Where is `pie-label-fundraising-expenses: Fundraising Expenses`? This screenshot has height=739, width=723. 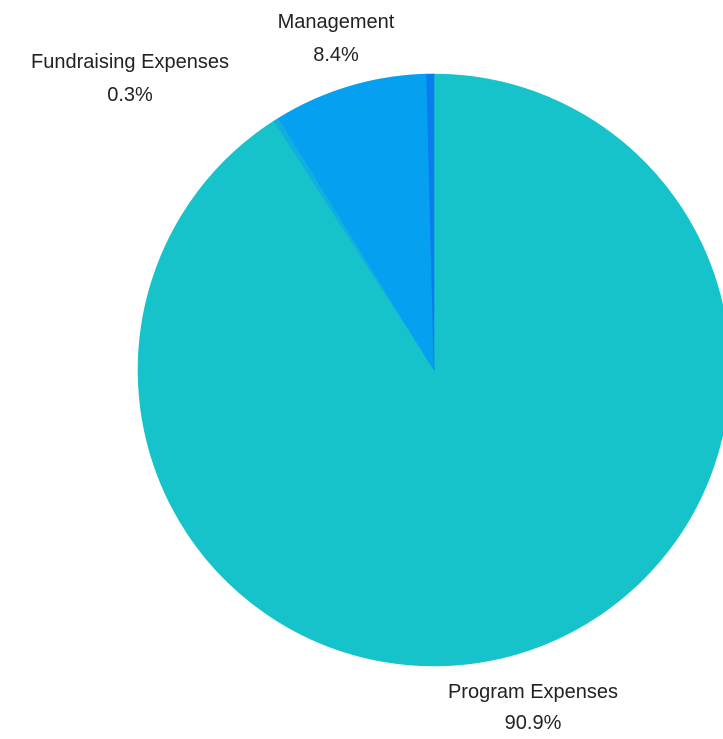
pie-label-fundraising-expenses: Fundraising Expenses is located at coordinates (130, 62).